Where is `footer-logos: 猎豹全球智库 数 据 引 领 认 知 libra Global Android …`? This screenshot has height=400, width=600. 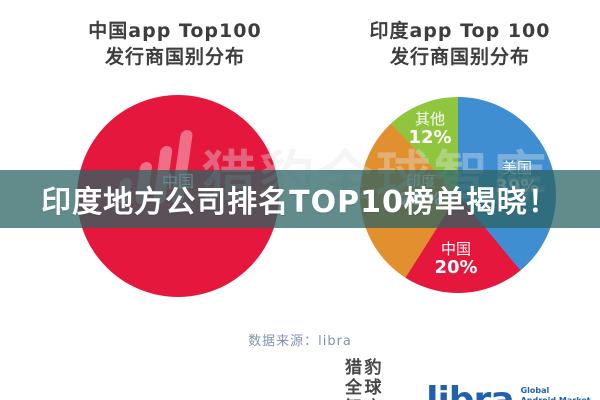
footer-logos: 猎豹全球智库 数 据 引 领 认 知 libra Global Android … is located at coordinates (454, 379).